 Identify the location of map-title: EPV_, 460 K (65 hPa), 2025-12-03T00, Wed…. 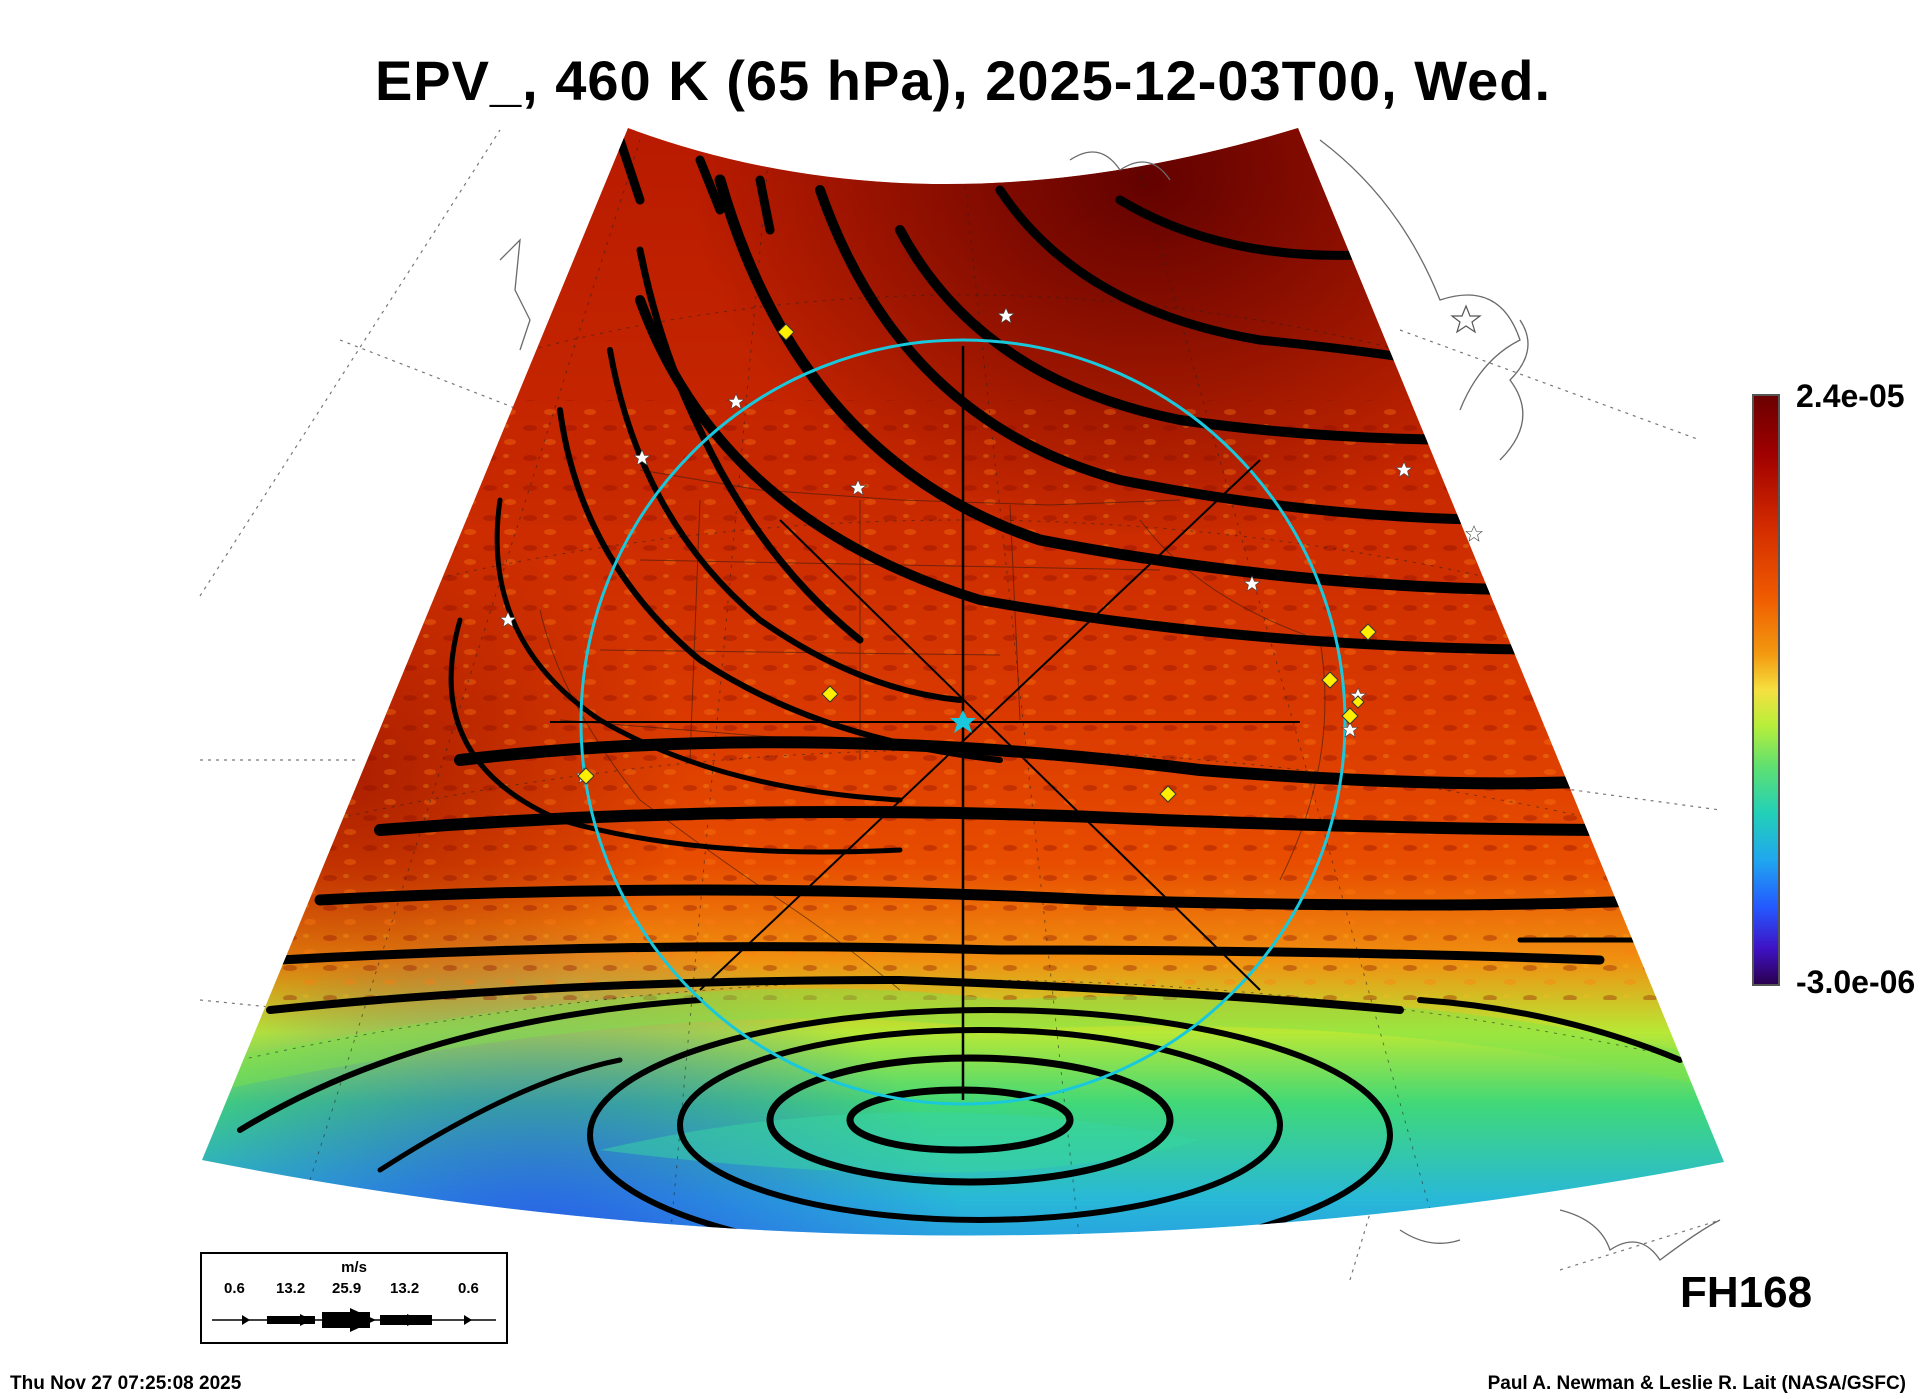
(963, 80).